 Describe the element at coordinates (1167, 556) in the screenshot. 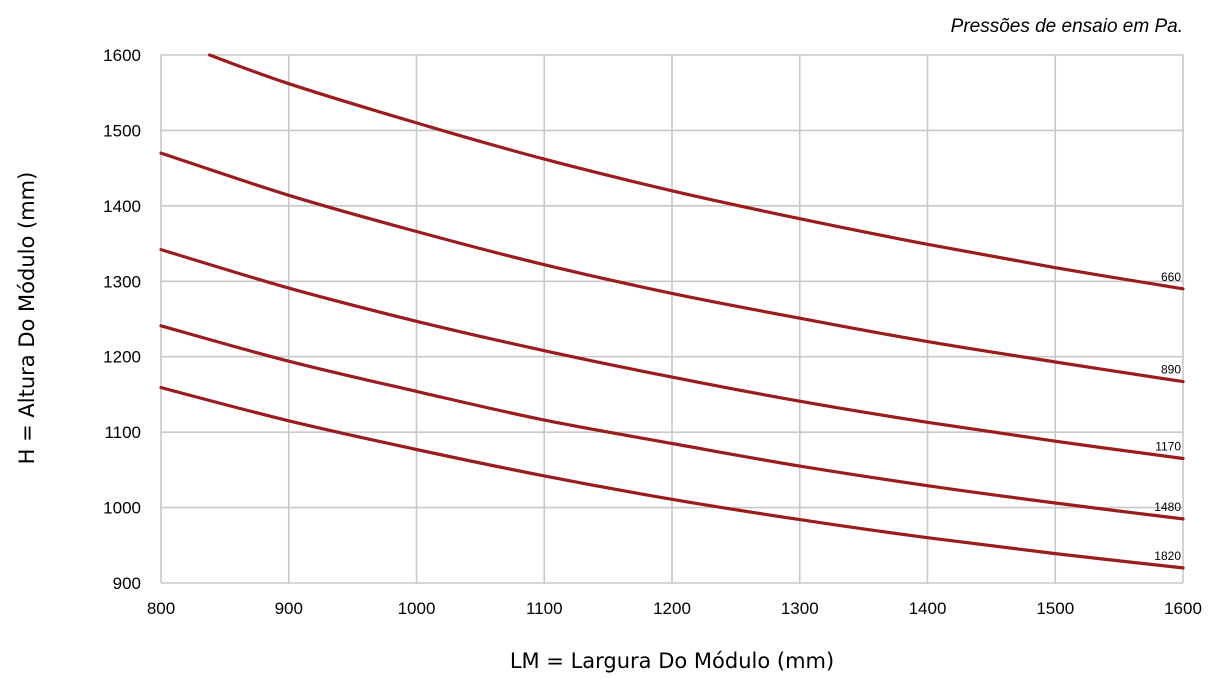

I see `series-label-1820: 1820` at that location.